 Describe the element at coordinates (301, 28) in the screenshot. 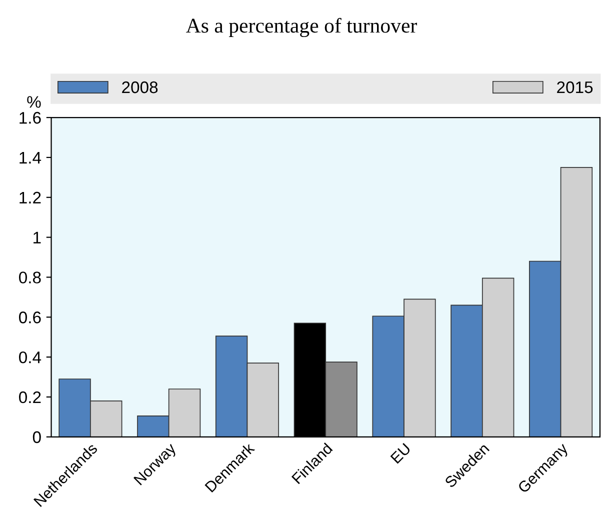

I see `chart-title: As a percentage of turnover` at that location.